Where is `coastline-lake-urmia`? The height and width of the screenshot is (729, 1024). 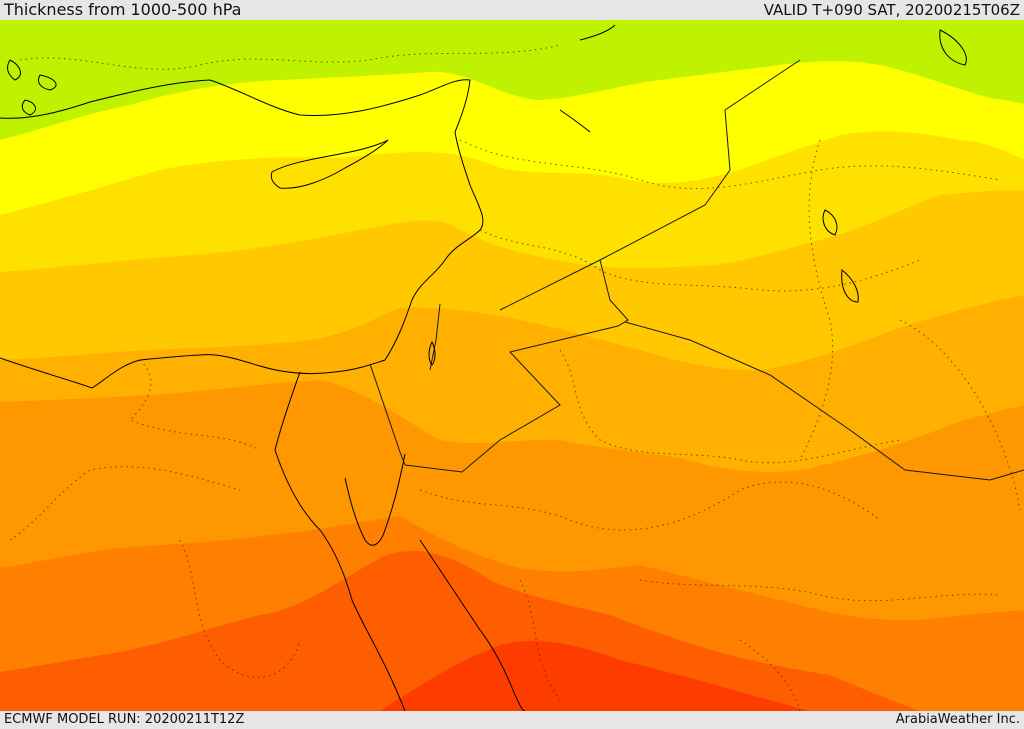
coastline-lake-urmia is located at coordinates (850, 286).